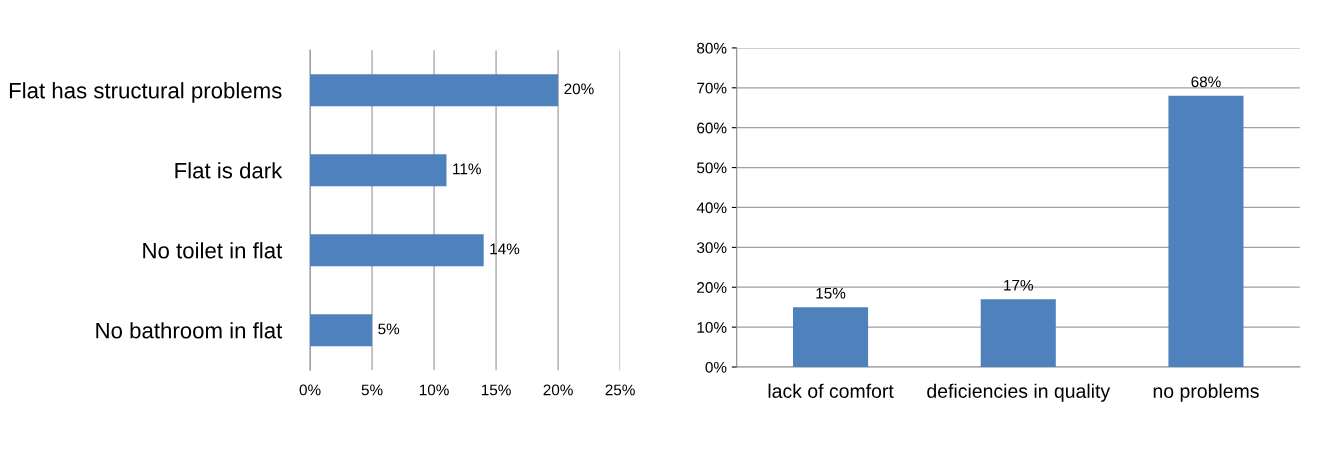 The height and width of the screenshot is (452, 1325). What do you see at coordinates (712, 48) in the screenshot?
I see `y-tick-label: 80%` at bounding box center [712, 48].